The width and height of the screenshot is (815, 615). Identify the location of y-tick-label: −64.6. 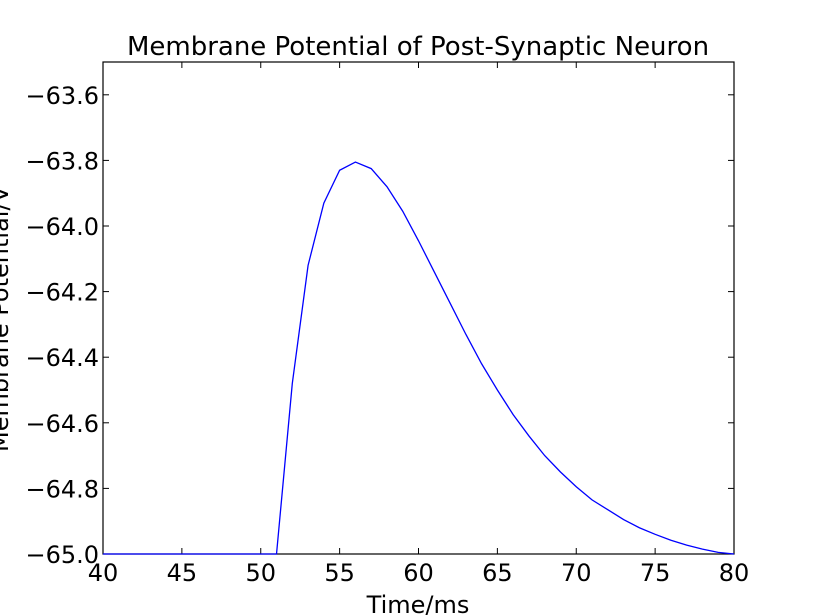
(62, 424).